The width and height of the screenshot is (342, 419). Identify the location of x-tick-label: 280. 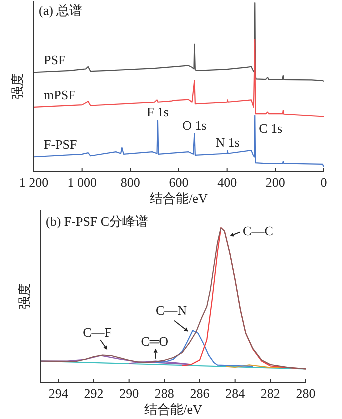
(306, 393).